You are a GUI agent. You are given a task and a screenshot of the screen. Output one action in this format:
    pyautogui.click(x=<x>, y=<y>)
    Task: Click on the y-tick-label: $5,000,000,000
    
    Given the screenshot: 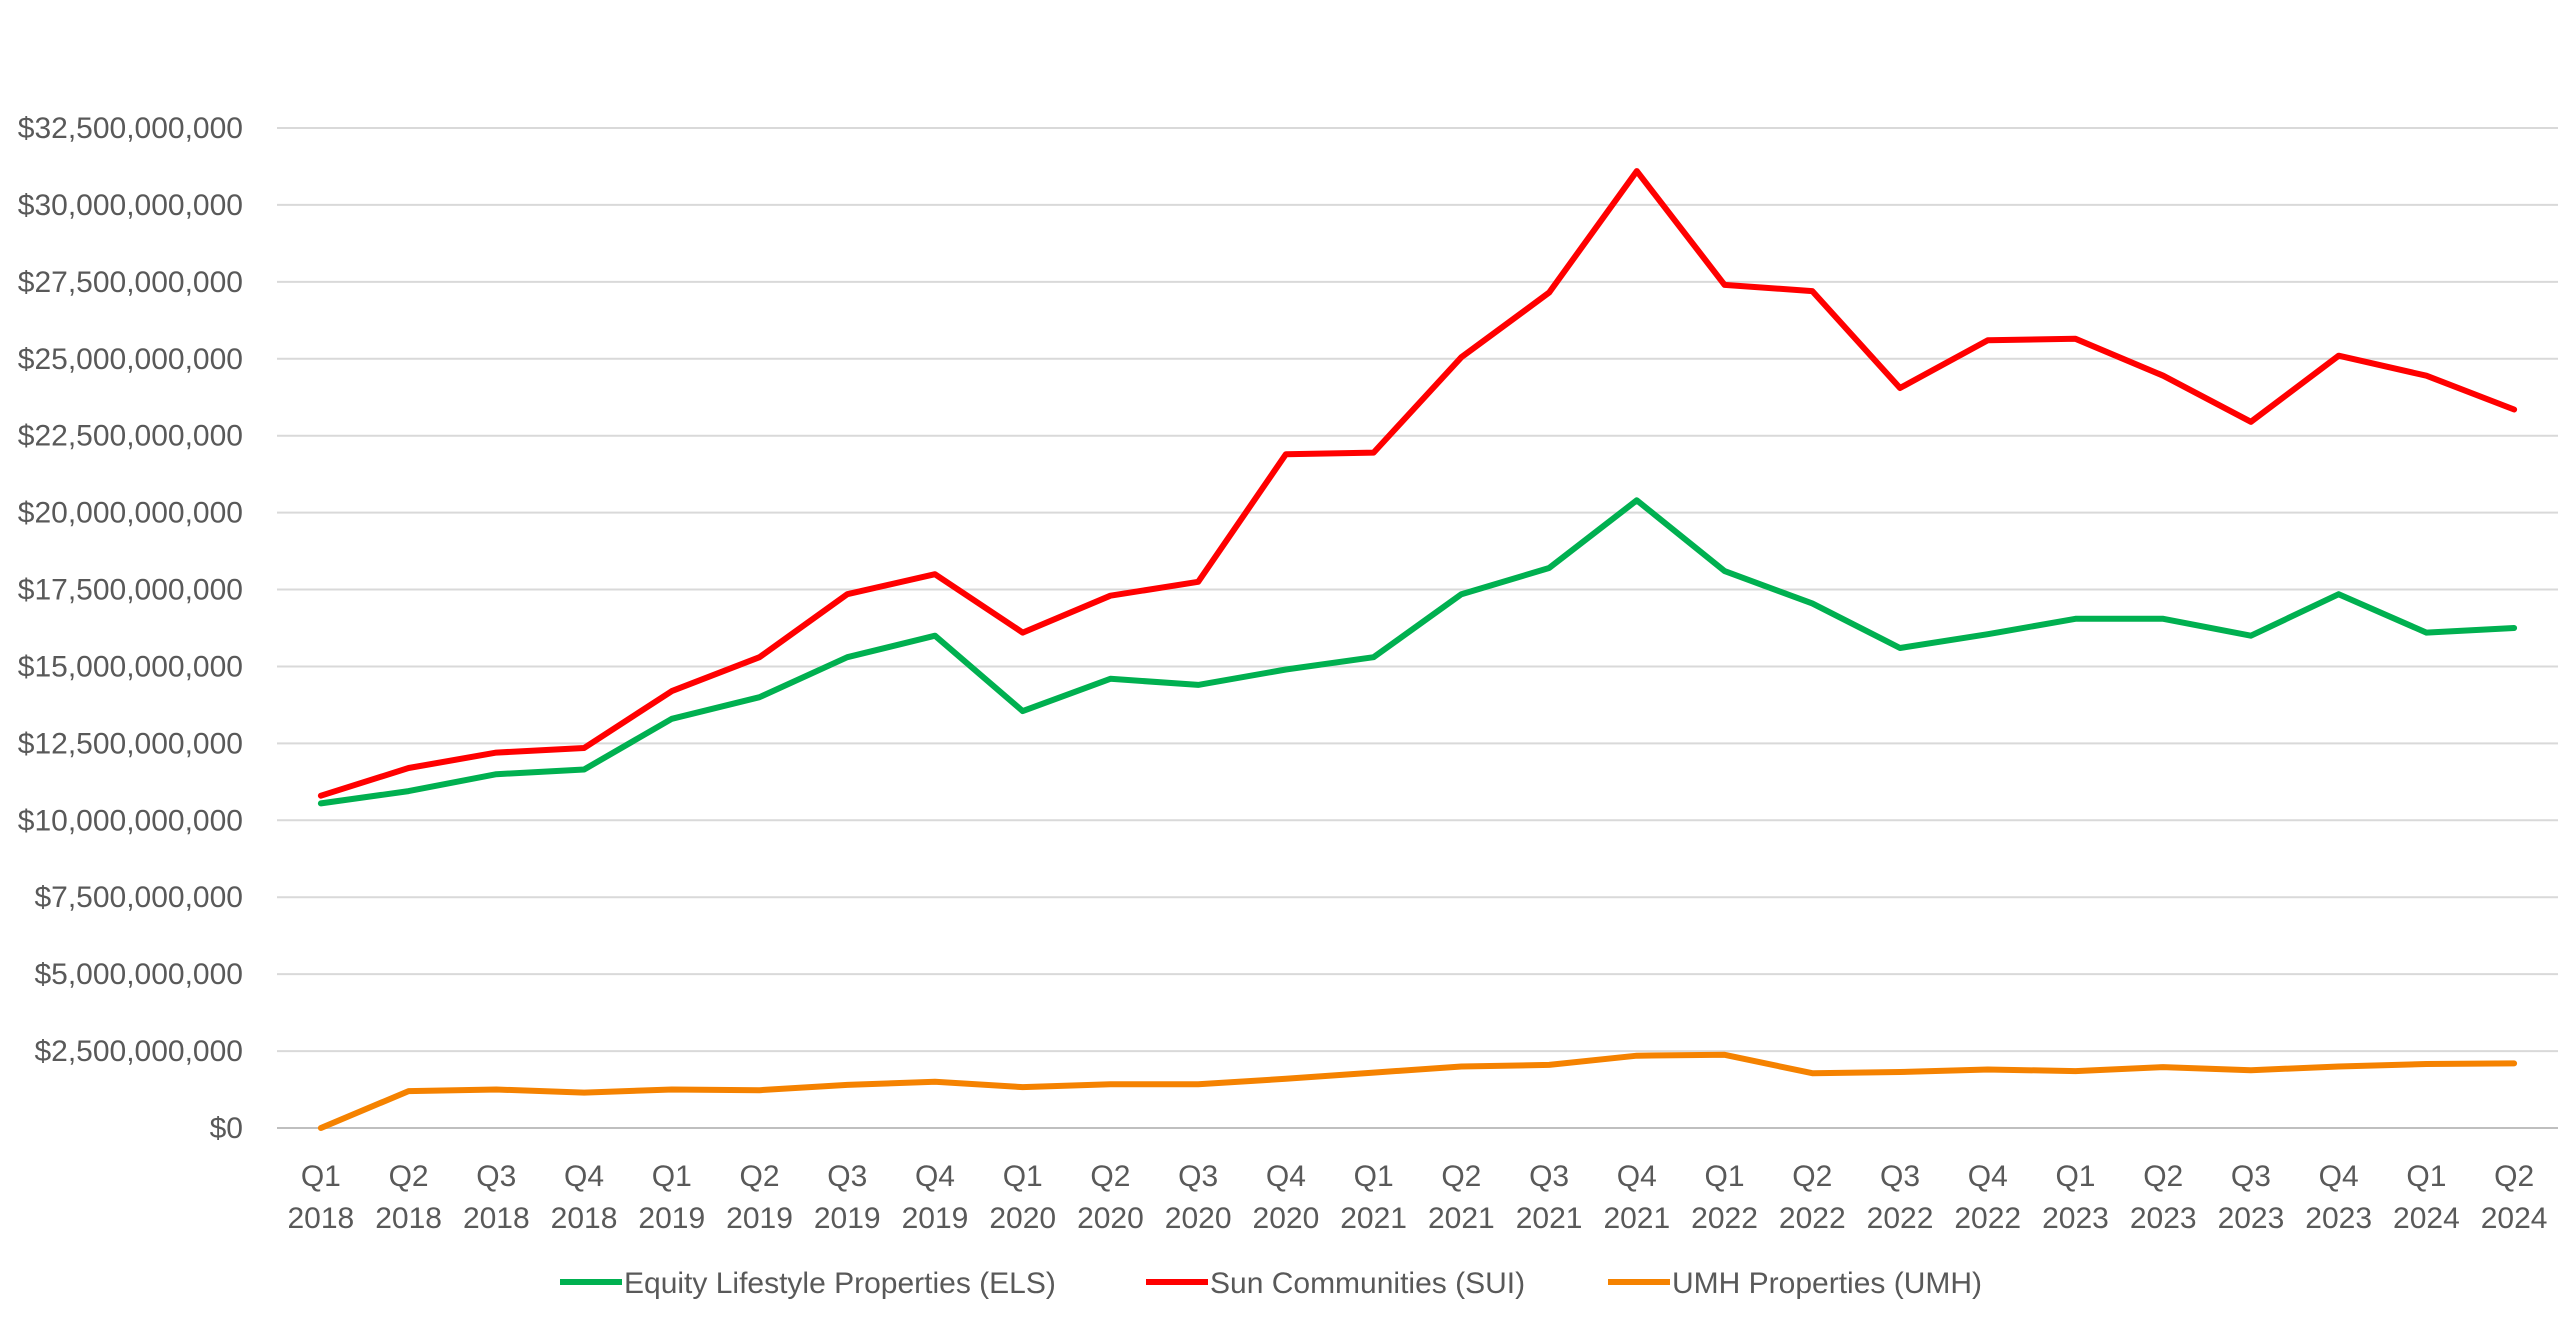 What is the action you would take?
    pyautogui.click(x=138, y=974)
    